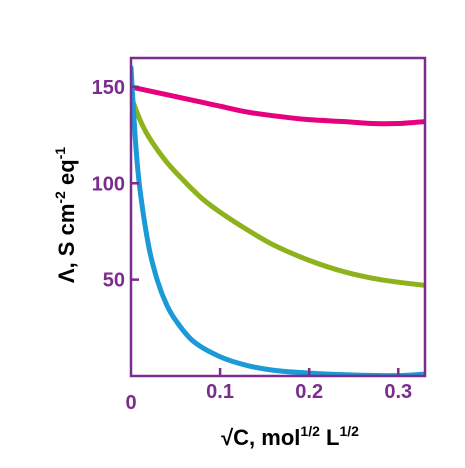 Image resolution: width=465 pixels, height=468 pixels. What do you see at coordinates (114, 281) in the screenshot?
I see `y-tick-label: 50` at bounding box center [114, 281].